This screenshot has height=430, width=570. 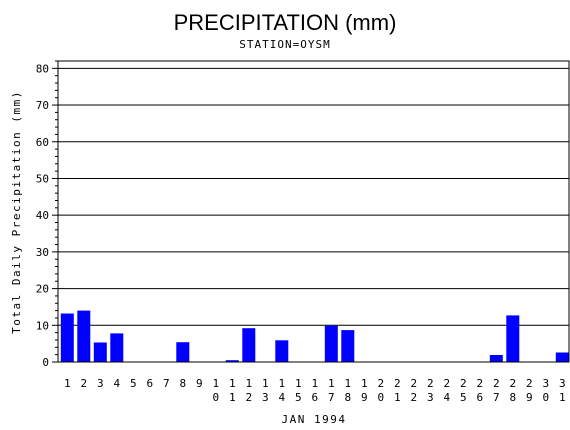 I want to click on y-tick-label: 10, so click(x=42, y=325).